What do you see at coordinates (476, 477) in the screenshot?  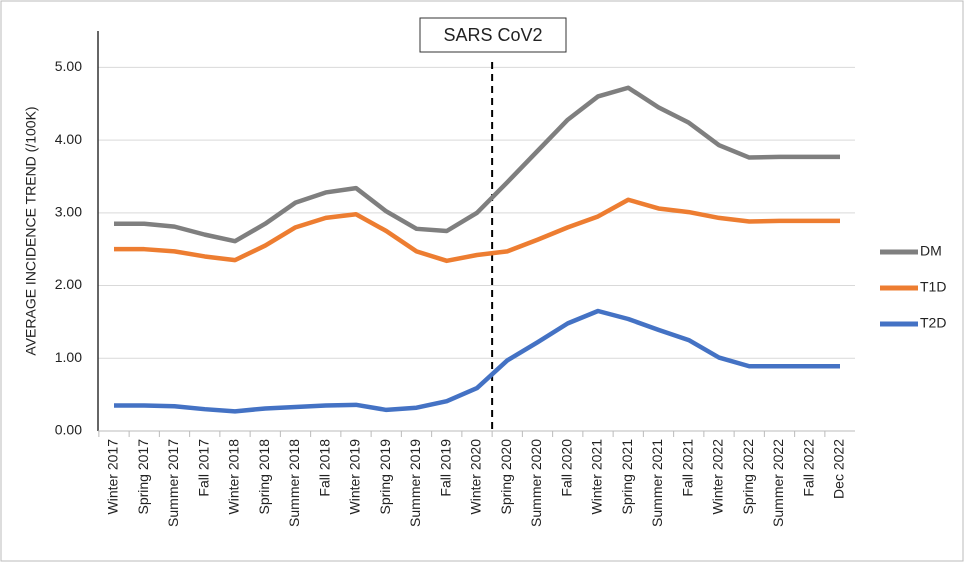 I see `x-tick-label: Winter 2020` at bounding box center [476, 477].